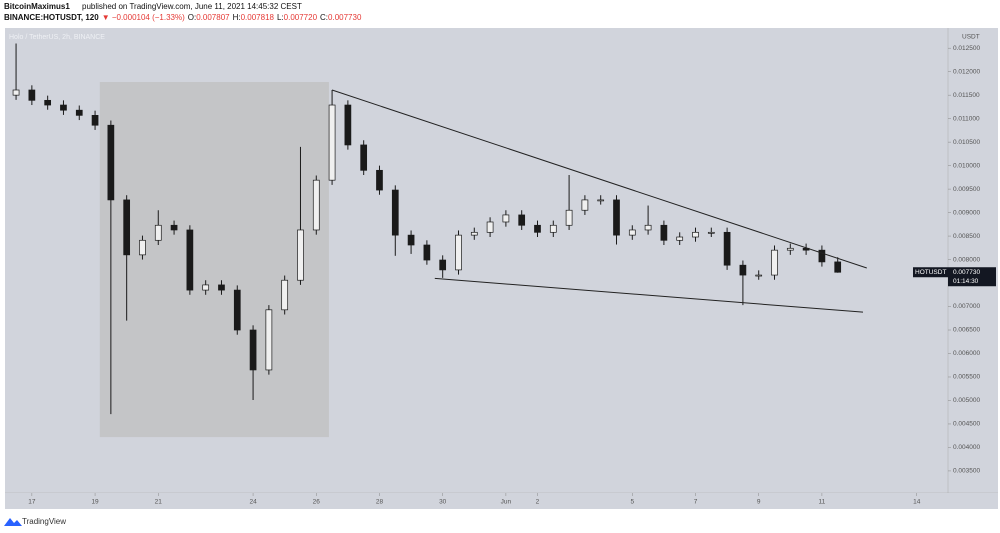 Image resolution: width=1000 pixels, height=533 pixels. What do you see at coordinates (966, 306) in the screenshot?
I see `y-tick-label: 0.007000` at bounding box center [966, 306].